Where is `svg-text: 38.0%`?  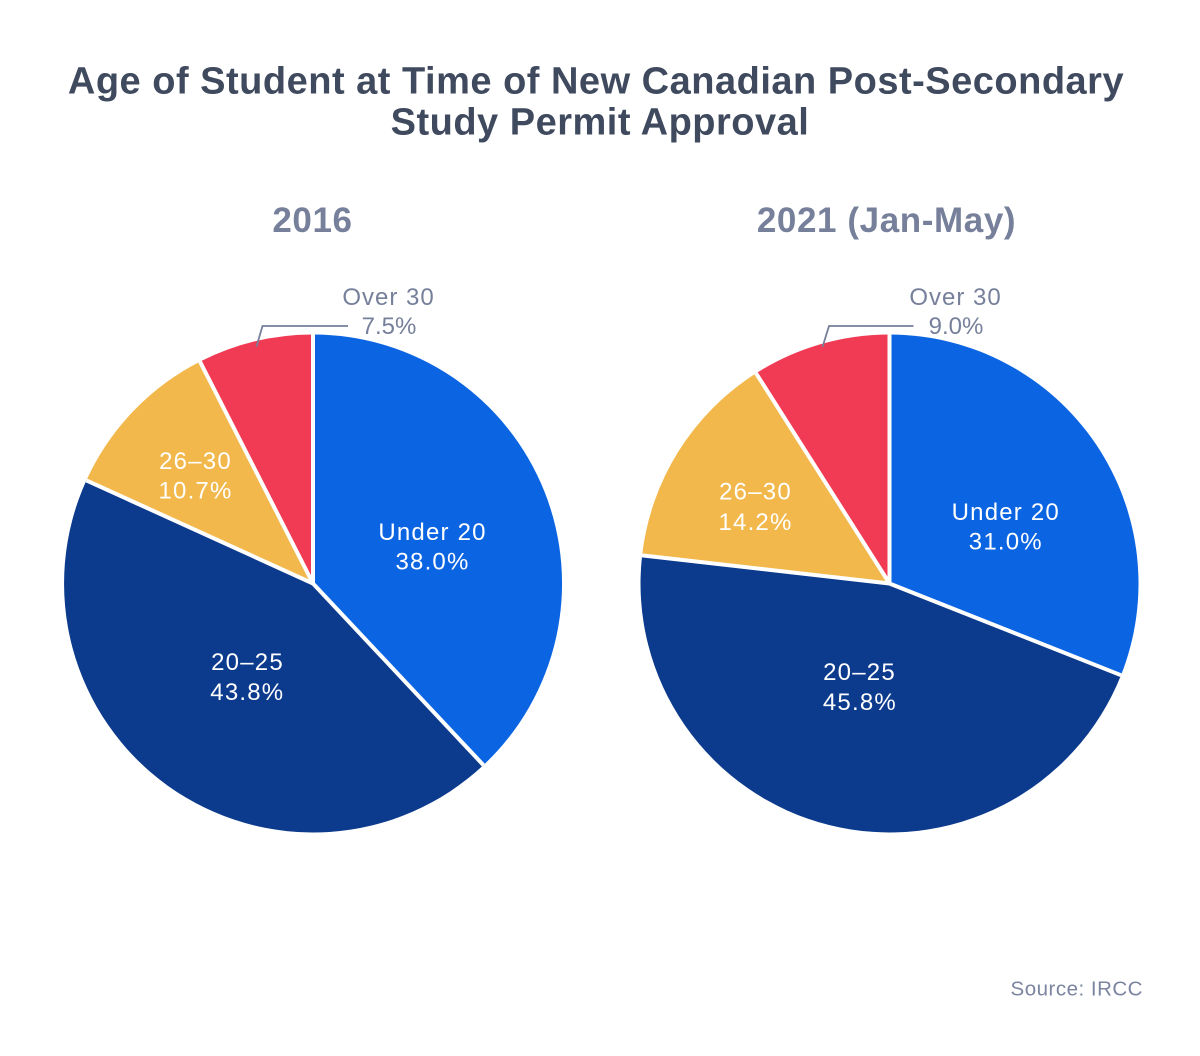
svg-text: 38.0% is located at coordinates (432, 562).